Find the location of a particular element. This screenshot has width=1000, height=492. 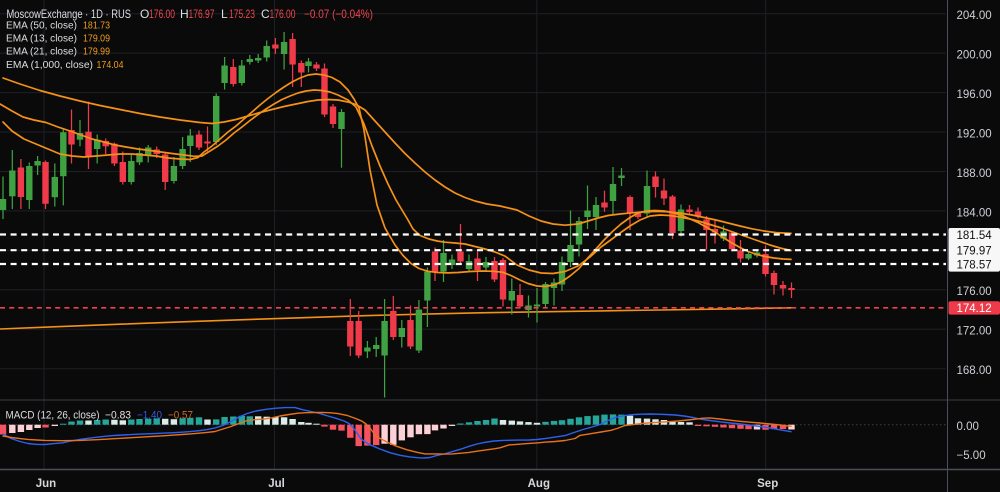

svg-text: −0.57 is located at coordinates (180, 416).